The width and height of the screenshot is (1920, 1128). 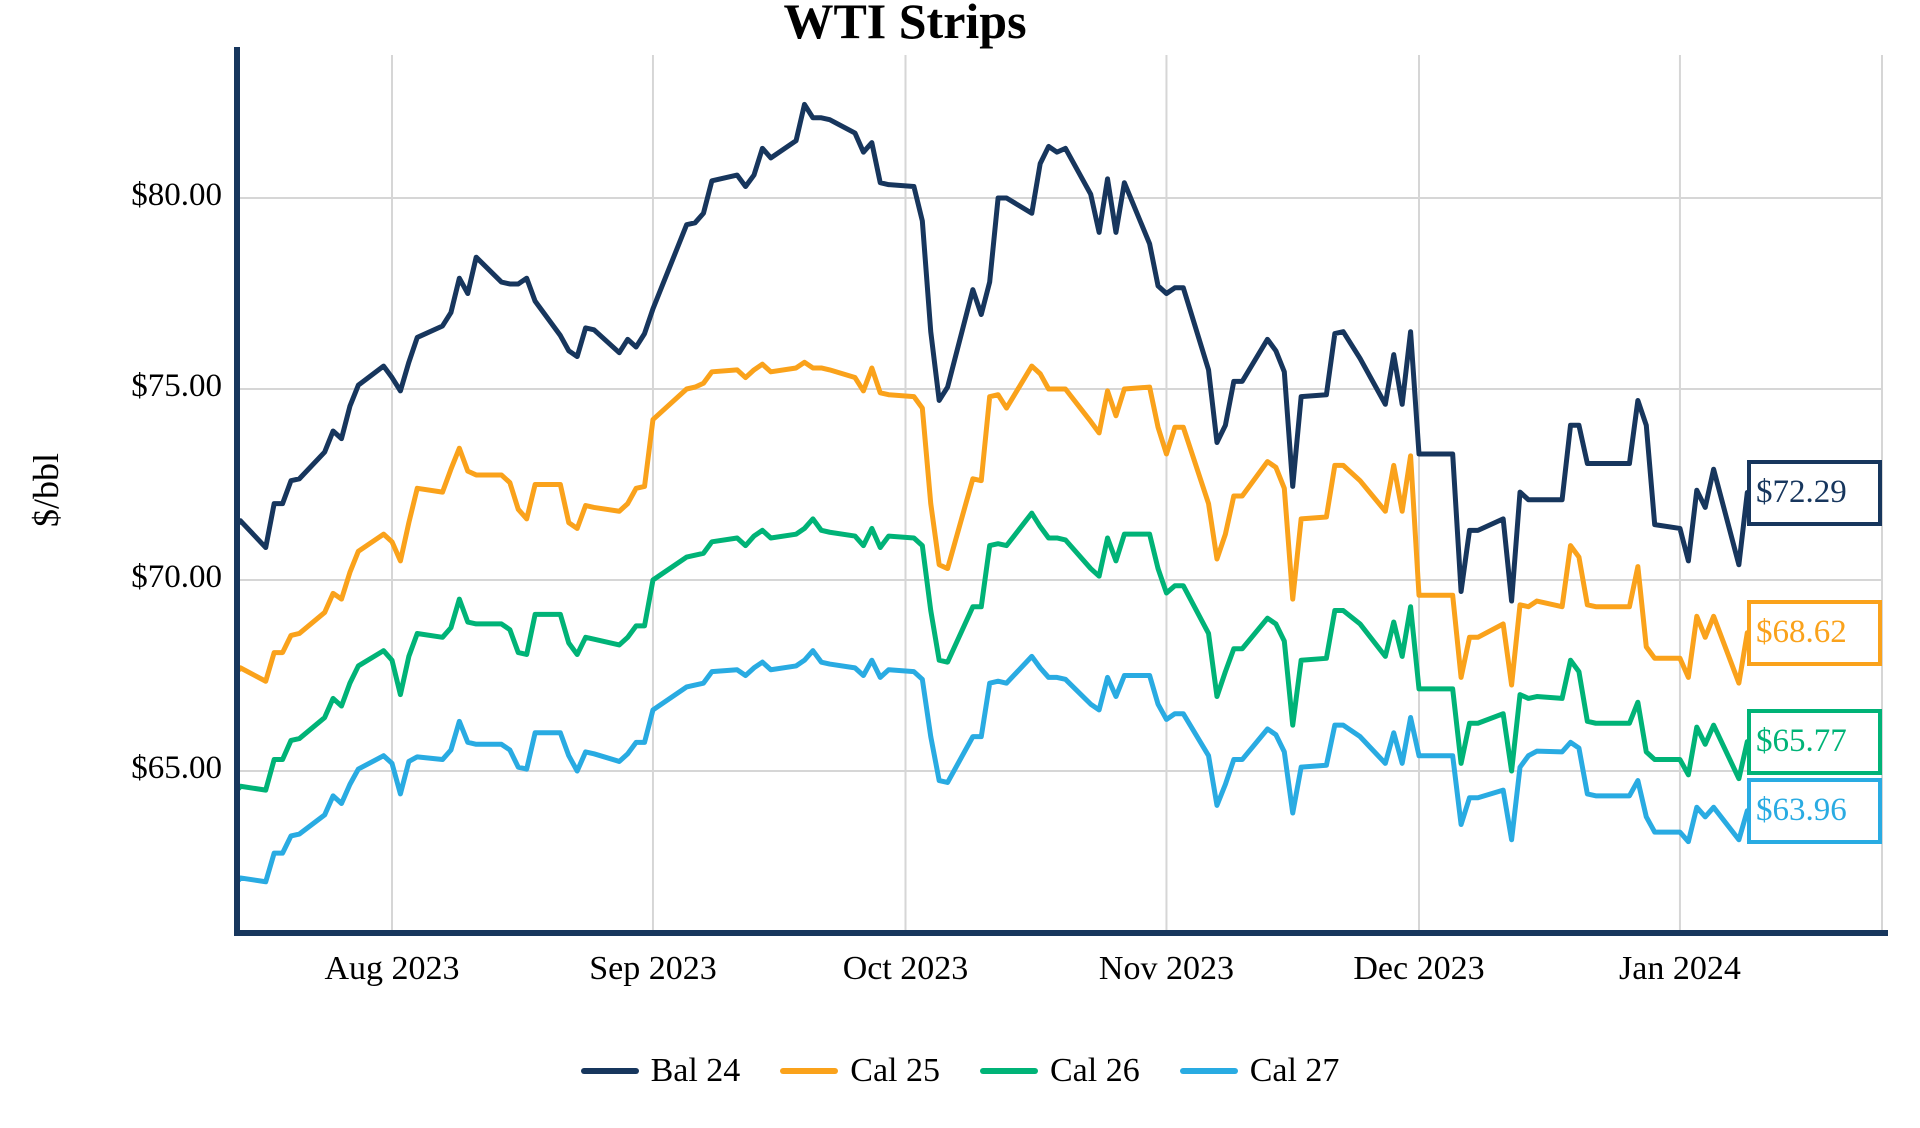 What do you see at coordinates (905, 24) in the screenshot?
I see `chart-title: WTI Strips` at bounding box center [905, 24].